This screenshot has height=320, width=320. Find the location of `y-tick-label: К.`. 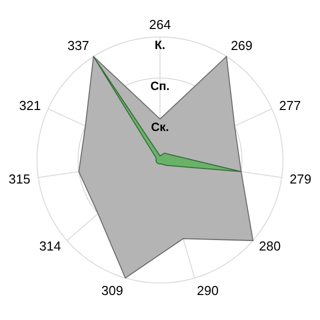

y-tick-label: К. is located at coordinates (160, 45).